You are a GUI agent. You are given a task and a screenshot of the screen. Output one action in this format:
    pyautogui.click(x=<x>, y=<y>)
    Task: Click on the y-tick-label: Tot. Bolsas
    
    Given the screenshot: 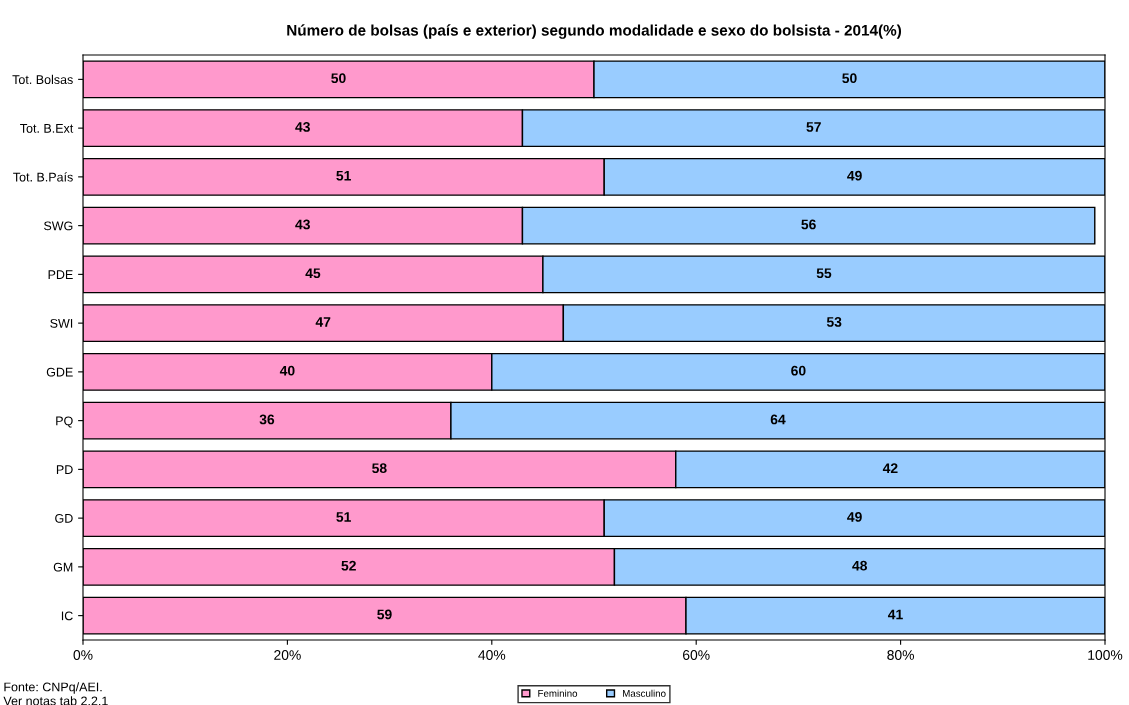 What is the action you would take?
    pyautogui.click(x=42, y=79)
    